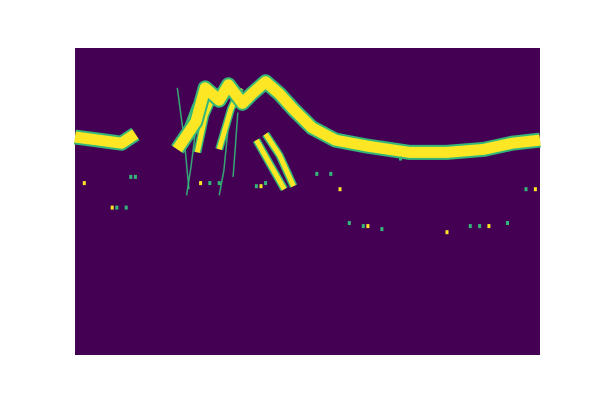  Describe the element at coordinates (309, 195) in the screenshot. I see `speckle-layer` at that location.